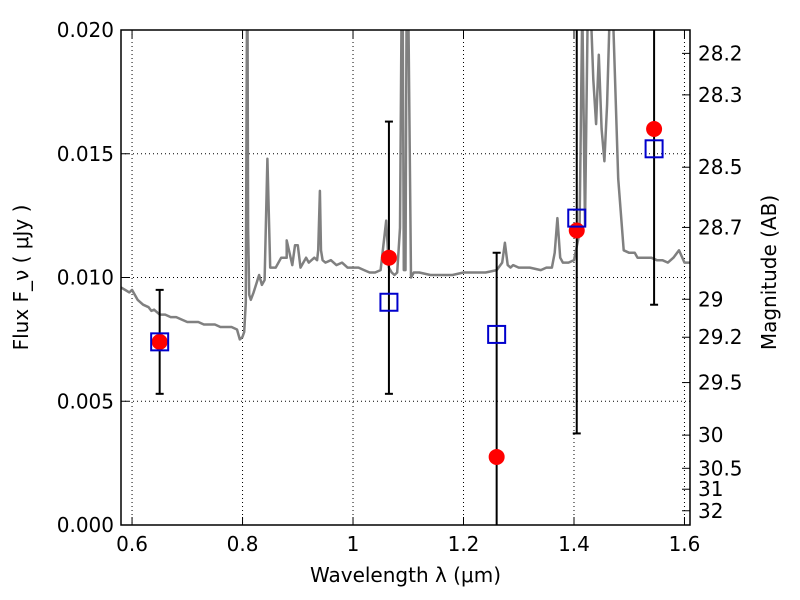 This screenshot has height=600, width=800. I want to click on right-tick-label: 28.5, so click(720, 167).